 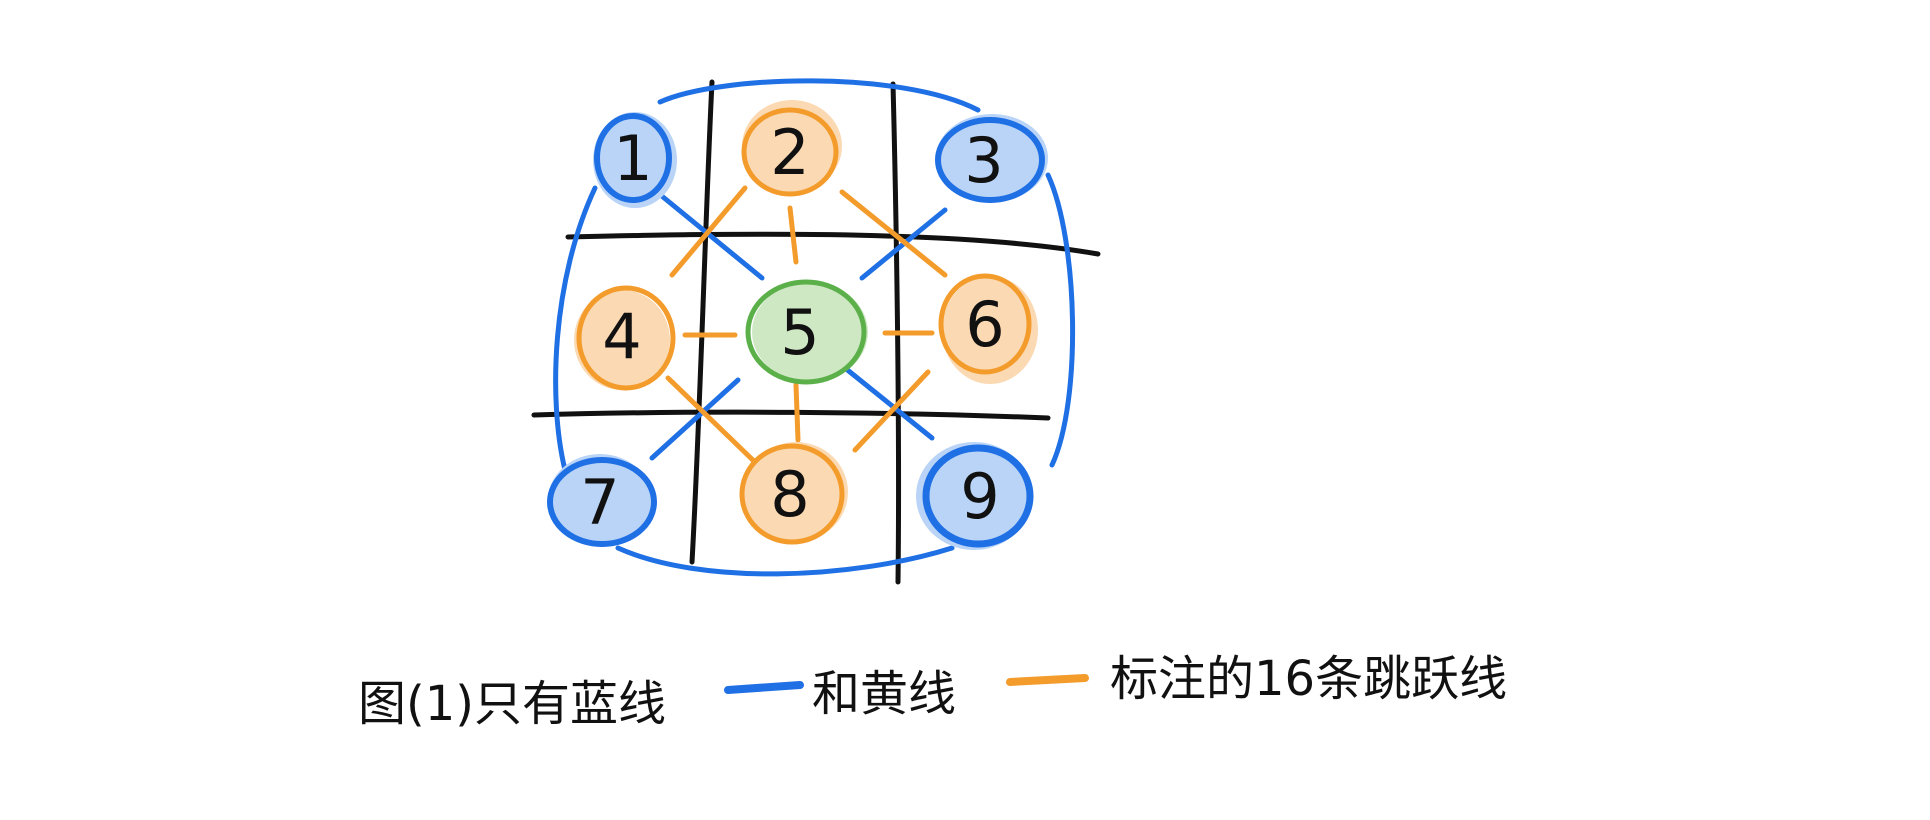 I want to click on node-7-label: 7, so click(x=599, y=502).